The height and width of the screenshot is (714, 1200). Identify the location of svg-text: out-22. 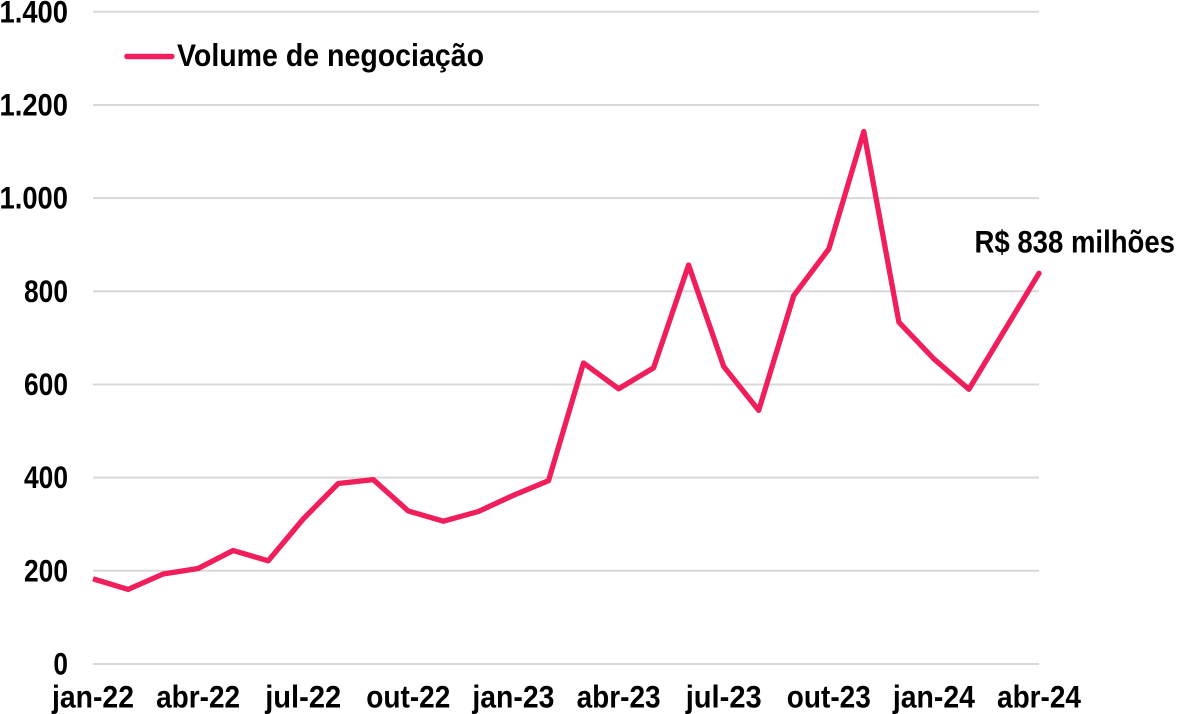
(408, 696).